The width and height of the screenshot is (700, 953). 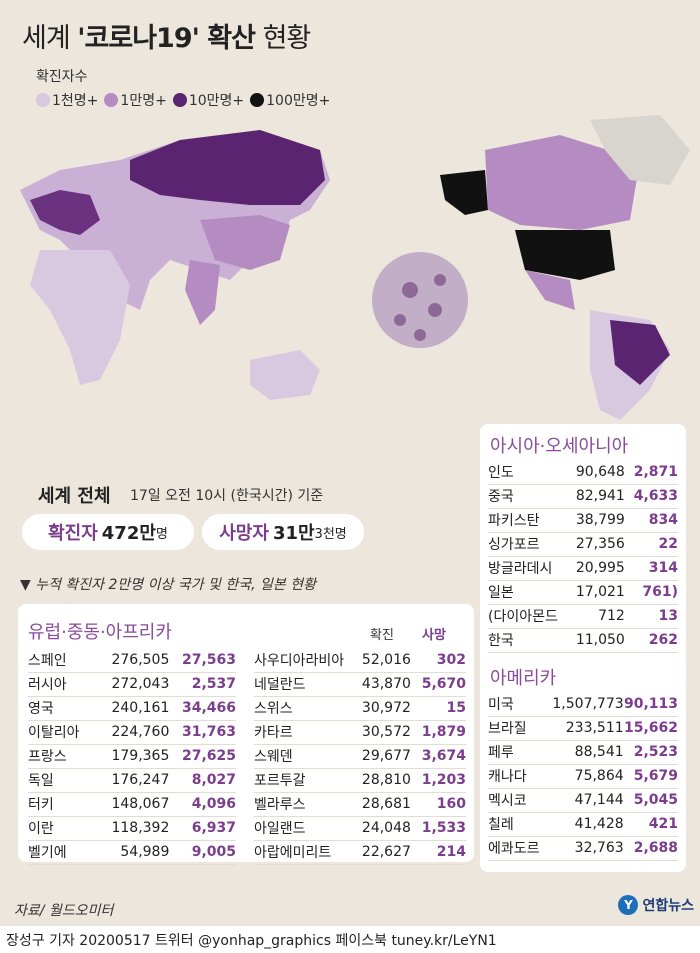 I want to click on country-name: 브라질, so click(x=520, y=728).